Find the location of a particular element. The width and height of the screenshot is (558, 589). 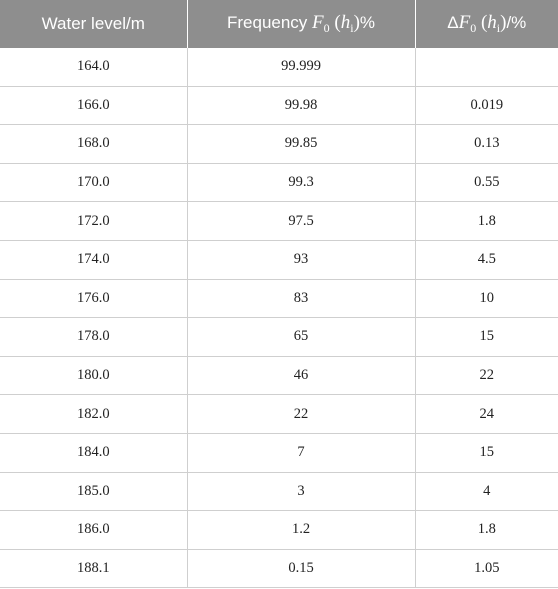

table-cell: 172.0 is located at coordinates (94, 221).